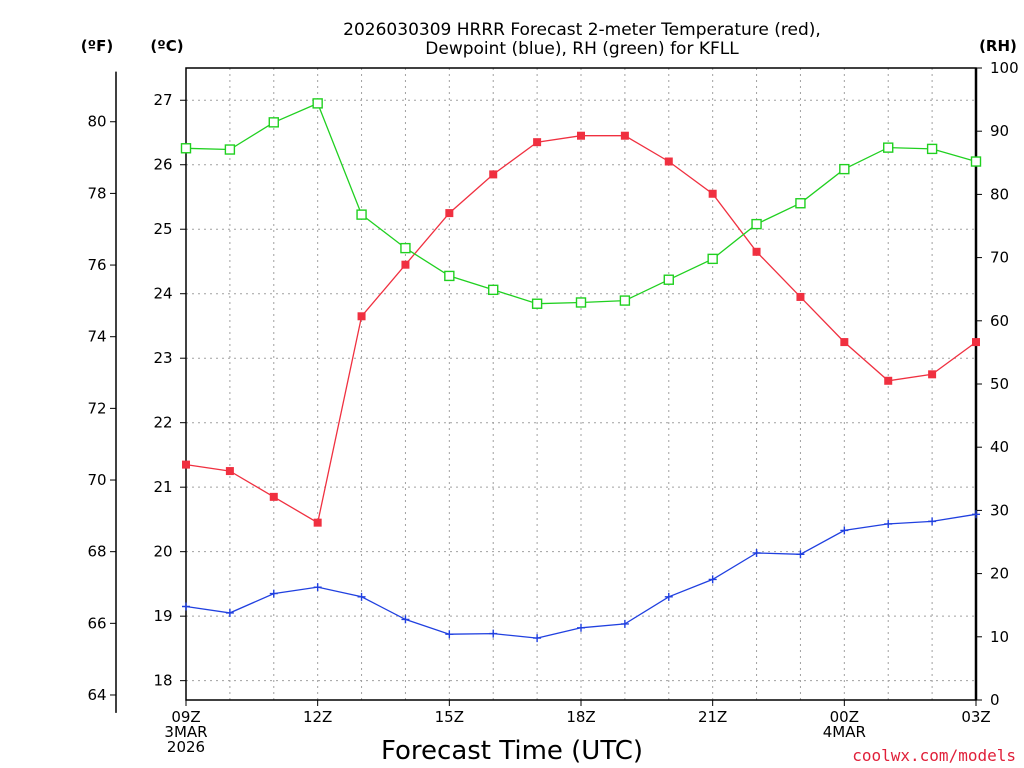 The height and width of the screenshot is (768, 1024). What do you see at coordinates (162, 552) in the screenshot?
I see `celsius-tick-label: 20` at bounding box center [162, 552].